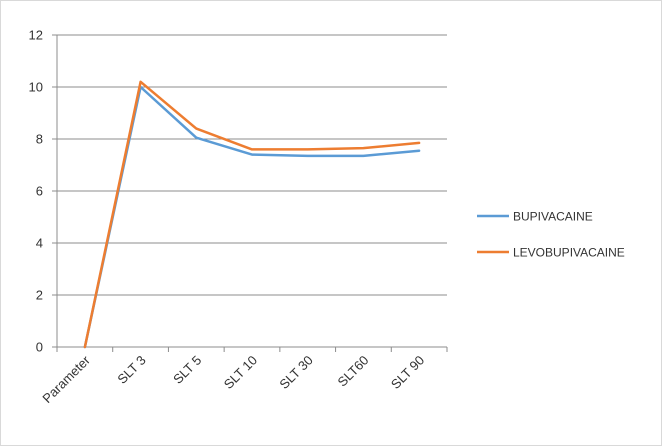 Image resolution: width=664 pixels, height=448 pixels. What do you see at coordinates (39, 347) in the screenshot?
I see `y-tick-label-0: 0` at bounding box center [39, 347].